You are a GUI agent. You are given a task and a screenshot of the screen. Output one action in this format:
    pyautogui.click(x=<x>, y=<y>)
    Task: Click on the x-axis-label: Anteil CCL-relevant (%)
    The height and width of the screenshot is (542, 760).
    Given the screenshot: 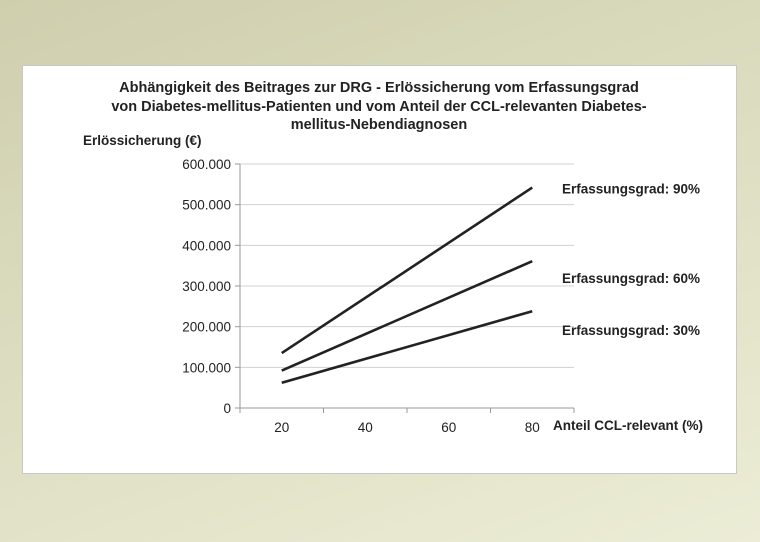 What is the action you would take?
    pyautogui.click(x=628, y=425)
    